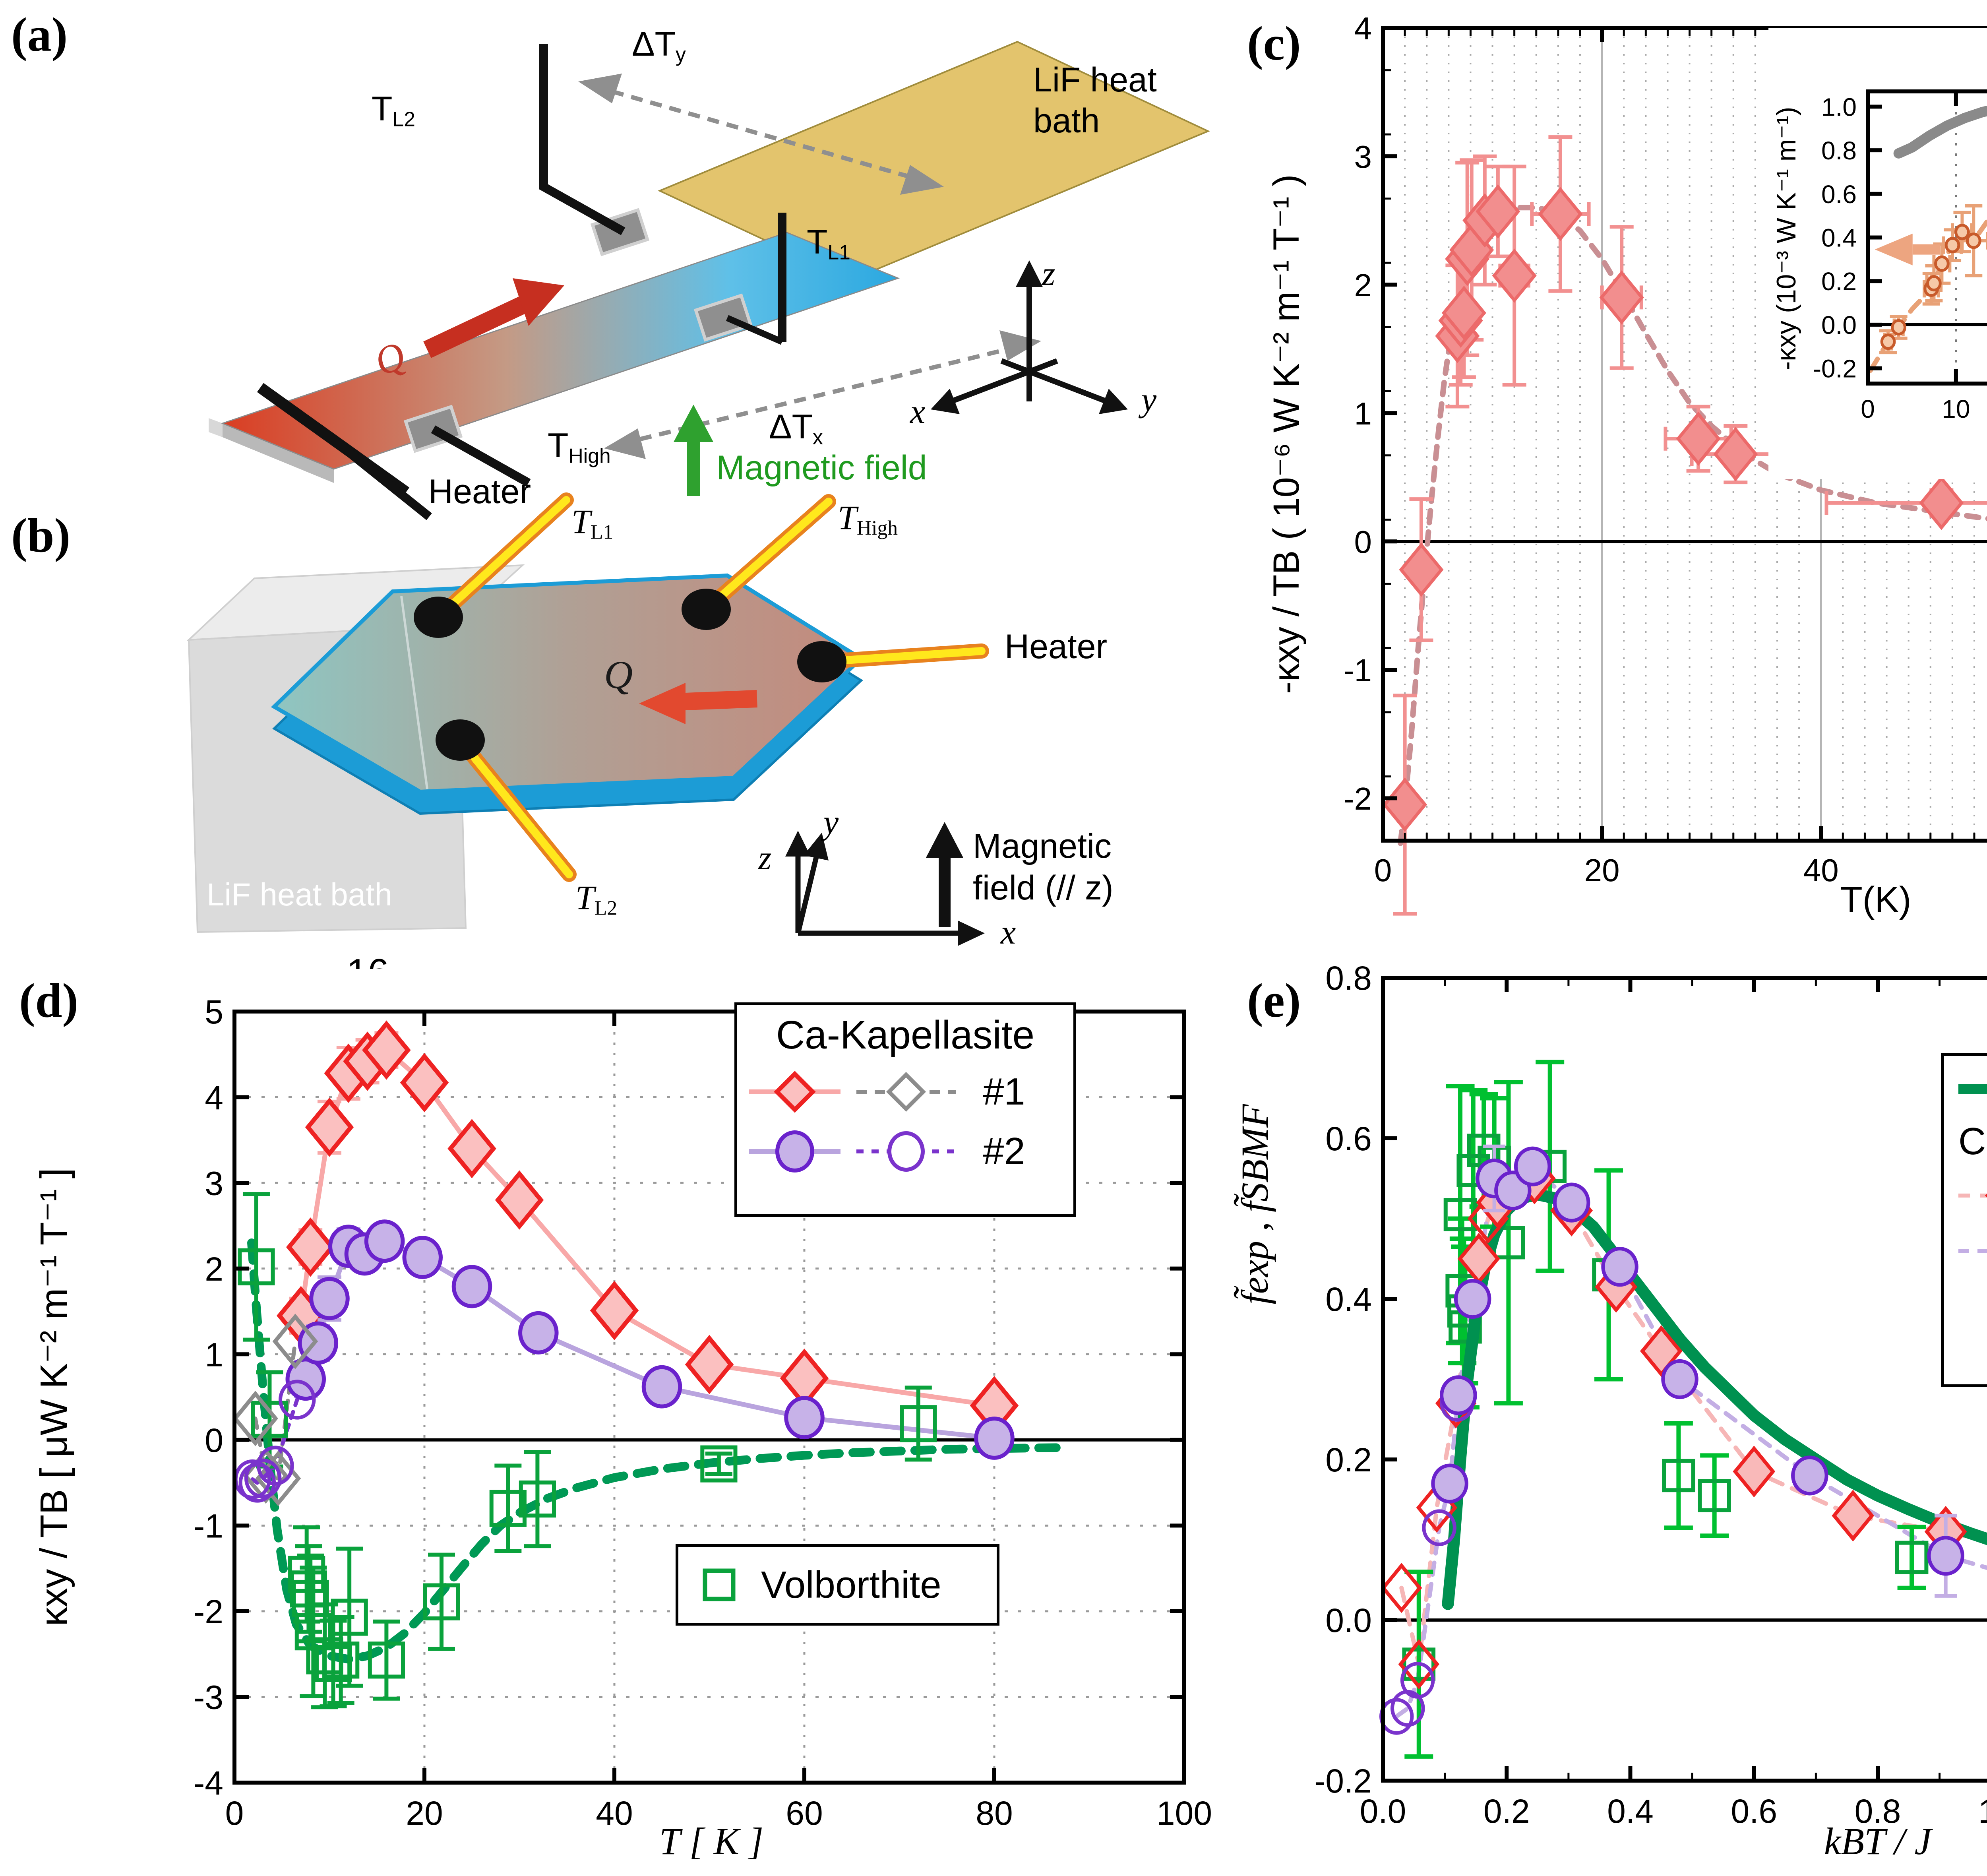 Image resolution: width=1987 pixels, height=1876 pixels. Describe the element at coordinates (1095, 100) in the screenshot. I see `label-a-lif: LiF heat bath` at that location.